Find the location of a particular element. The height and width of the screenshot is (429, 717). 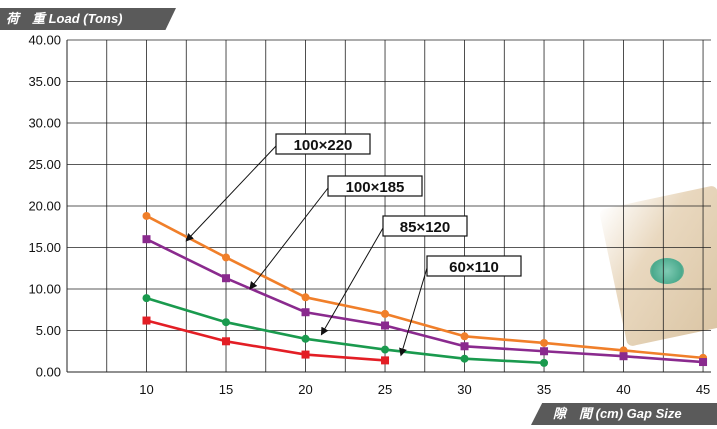

y-tick-label: 35.00 is located at coordinates (44, 81).